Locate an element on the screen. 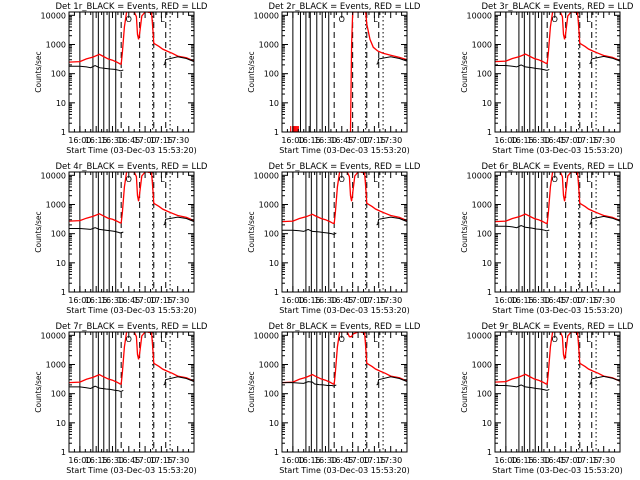  y-tick-label: 10000 is located at coordinates (53, 335).